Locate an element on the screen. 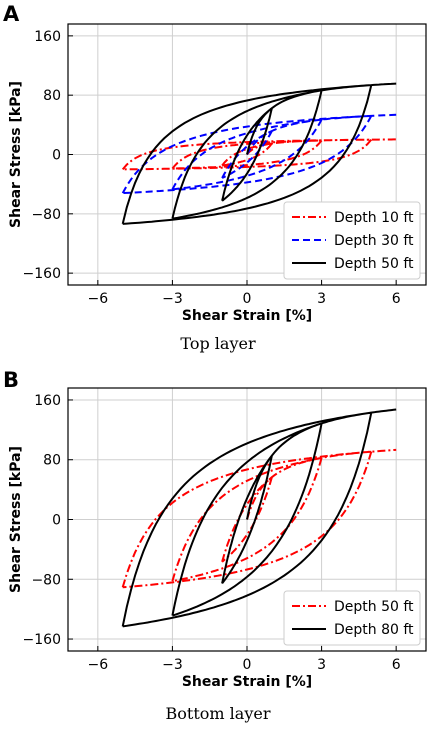 This screenshot has width=436, height=733. legend-label: Depth 30 ft is located at coordinates (374, 241).